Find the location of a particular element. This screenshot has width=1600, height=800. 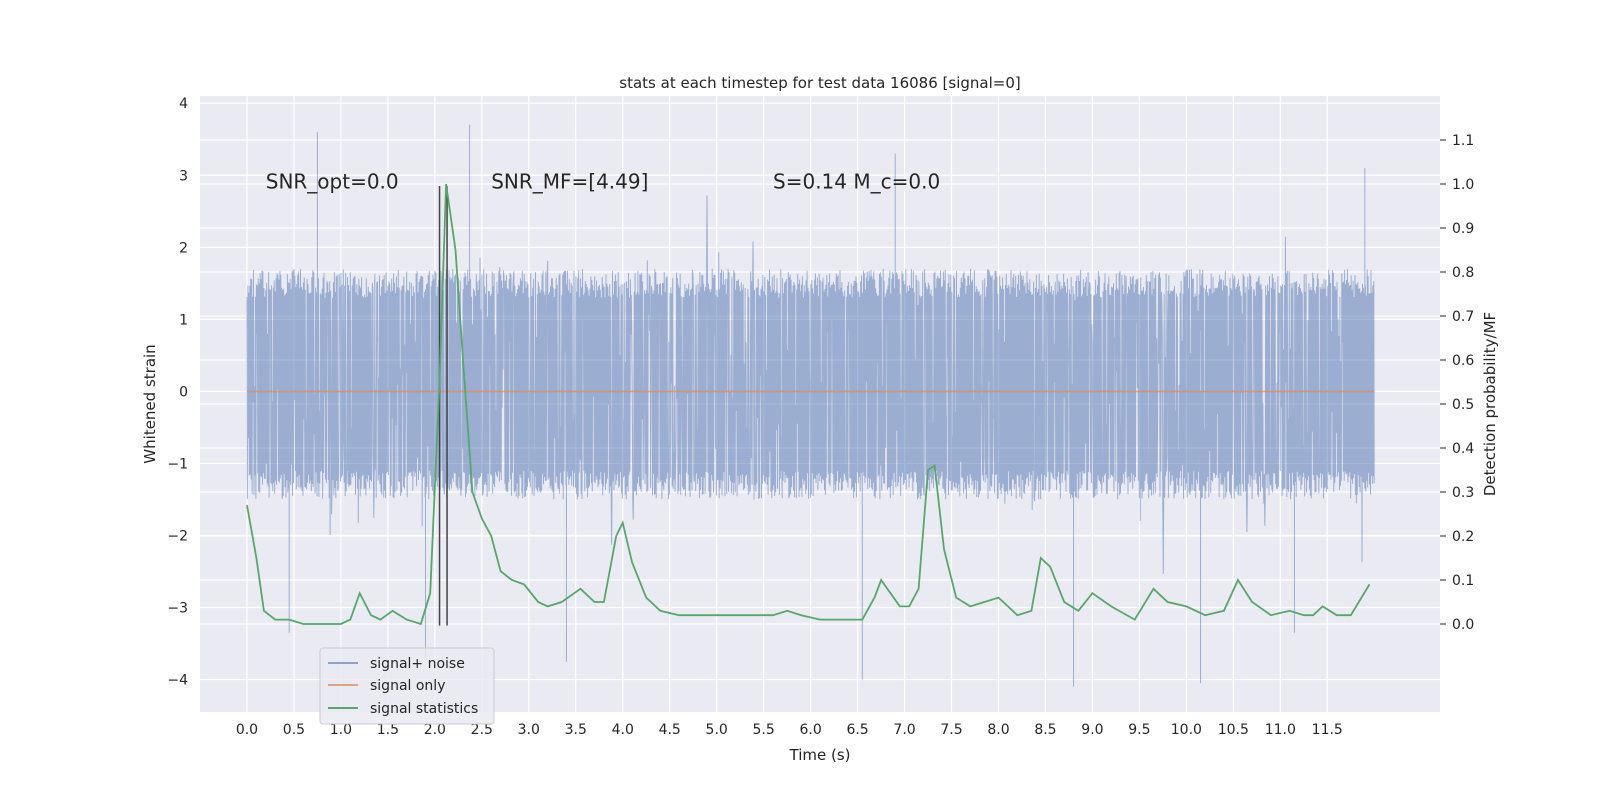

y2-tick-label: 0.3 is located at coordinates (1463, 493).